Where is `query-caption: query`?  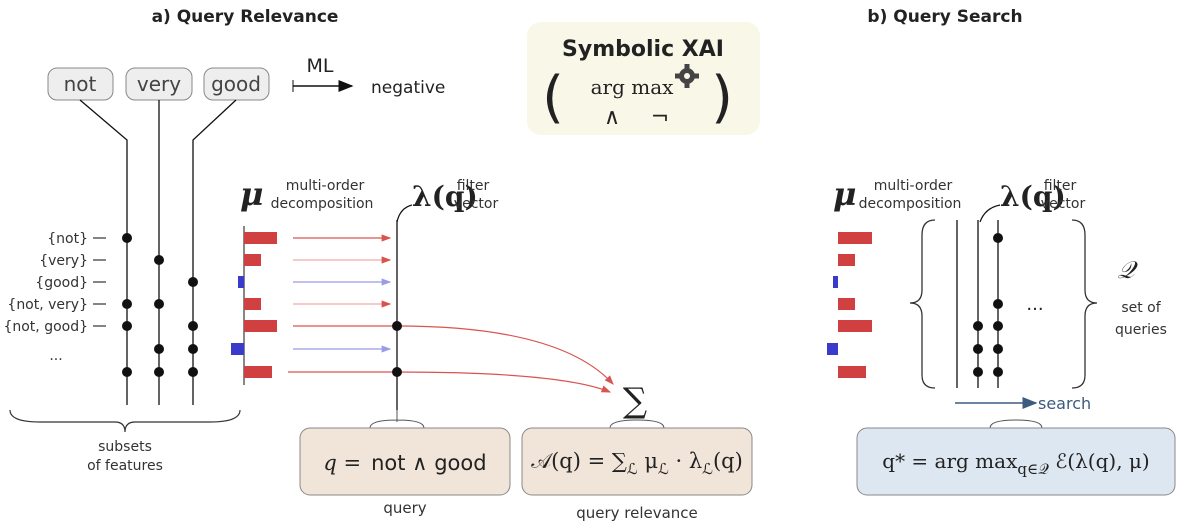
query-caption: query is located at coordinates (404, 508).